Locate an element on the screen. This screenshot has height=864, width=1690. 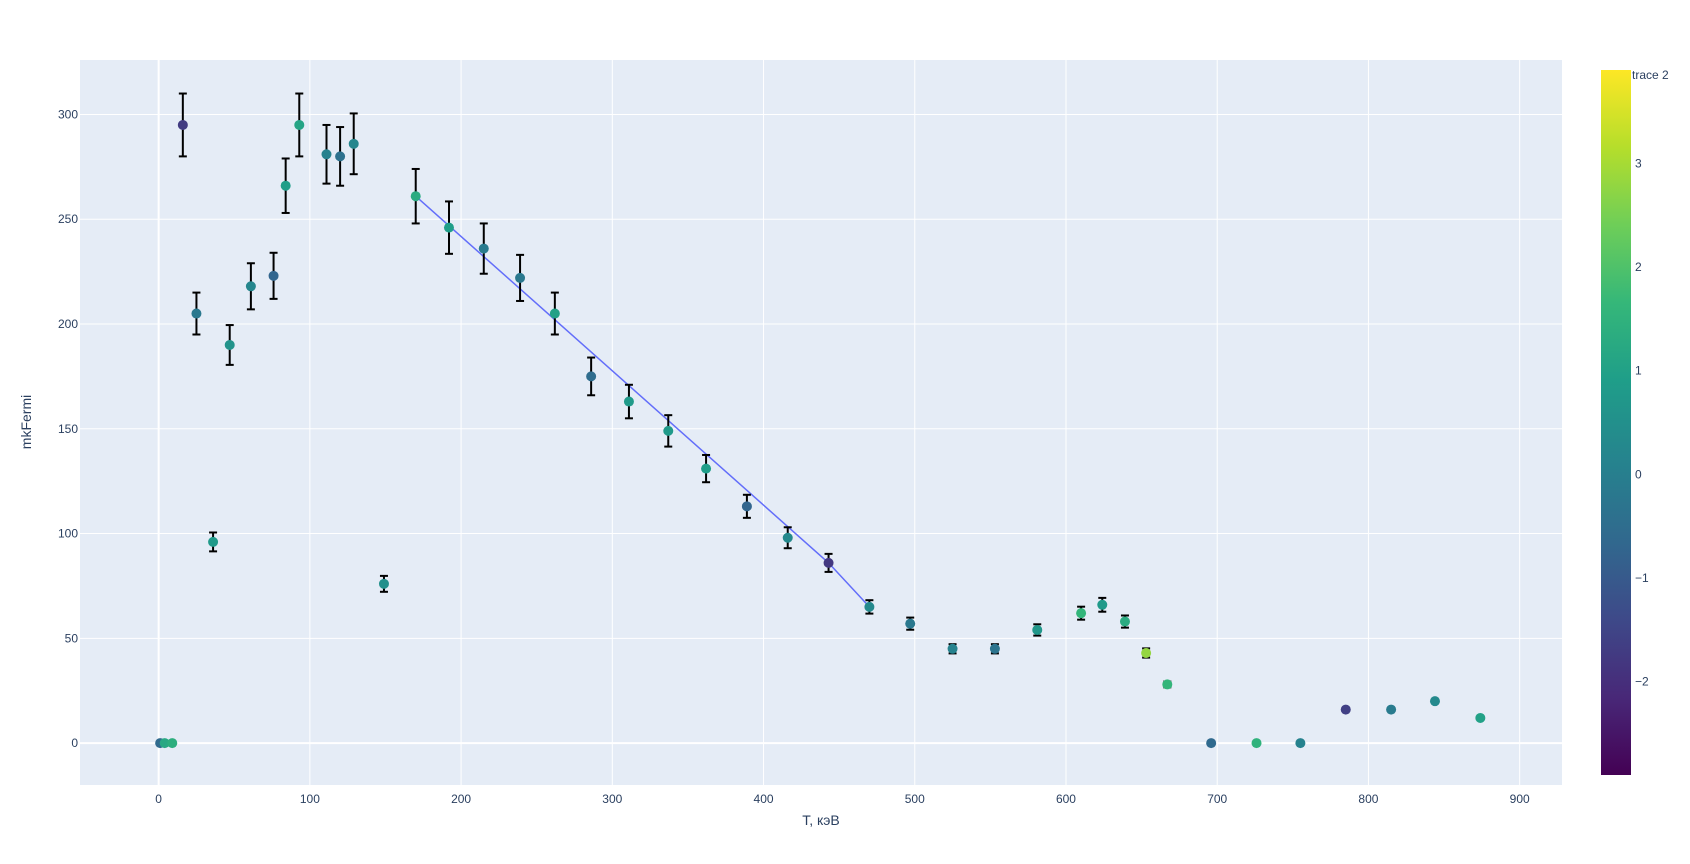
x-tick-label: 400 is located at coordinates (764, 799).